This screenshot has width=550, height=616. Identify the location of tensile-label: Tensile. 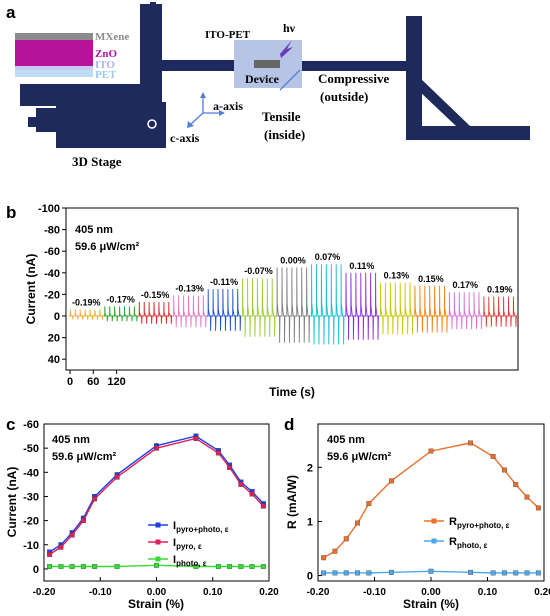
(281, 116).